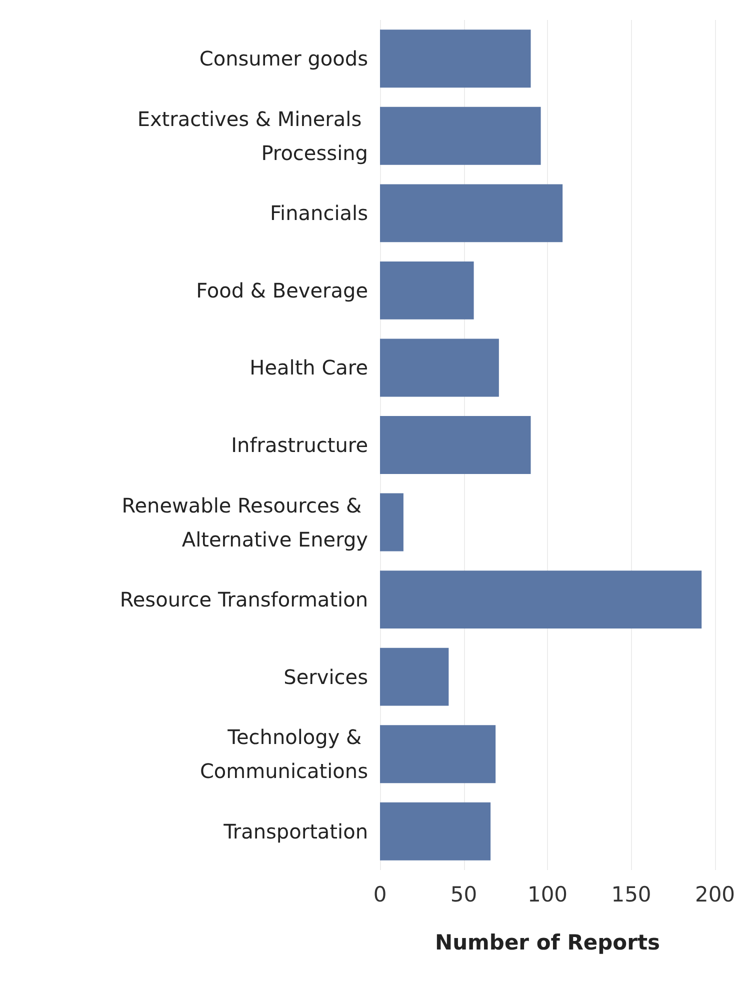 The image size is (739, 987). I want to click on y-tick-label: Services, so click(326, 676).